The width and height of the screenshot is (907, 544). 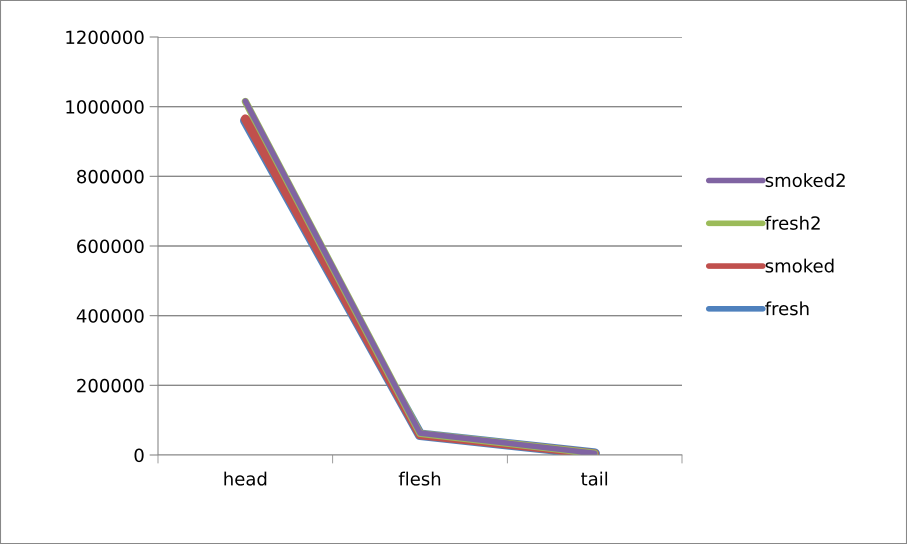 What do you see at coordinates (110, 316) in the screenshot?
I see `y-tick-label: 400000` at bounding box center [110, 316].